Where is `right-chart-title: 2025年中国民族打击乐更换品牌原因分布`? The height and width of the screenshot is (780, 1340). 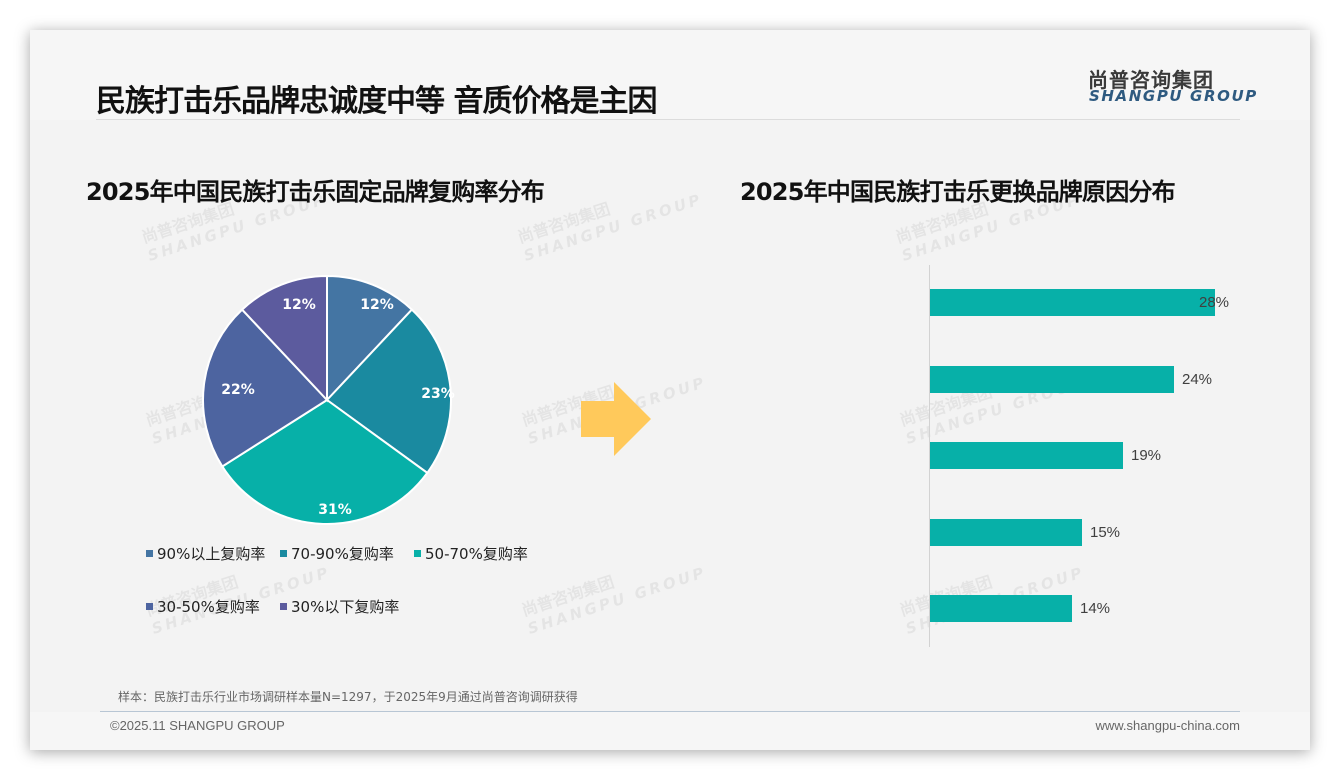
right-chart-title: 2025年中国民族打击乐更换品牌原因分布 is located at coordinates (958, 192).